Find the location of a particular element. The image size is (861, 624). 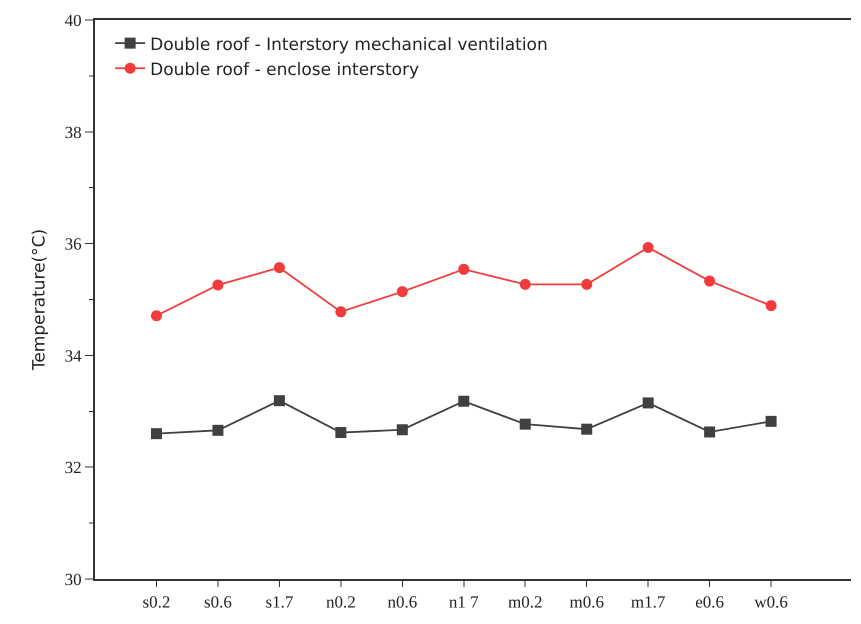

legend-label: Double roof - Interstory mechanical ventilation is located at coordinates (349, 44).